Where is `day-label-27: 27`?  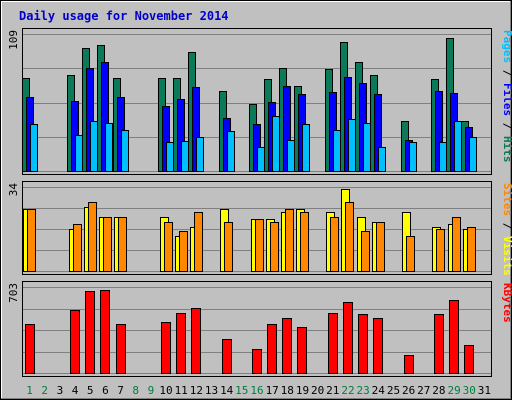 day-label-27: 27 is located at coordinates (423, 390).